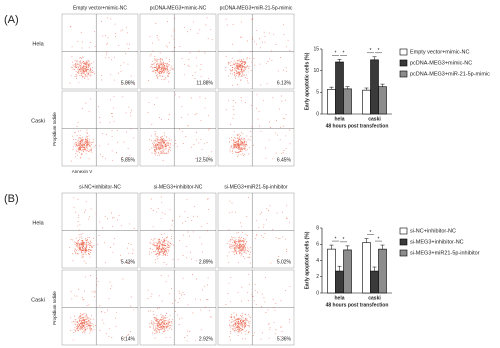 This screenshot has height=348, width=500. I want to click on x-tick-label: caski, so click(374, 298).